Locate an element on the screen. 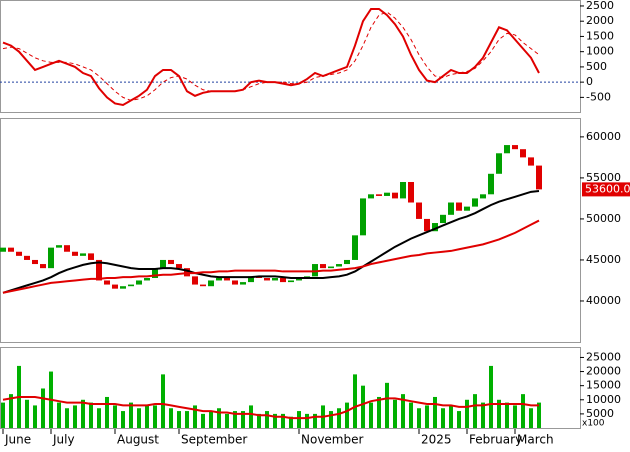 This screenshot has width=630, height=452. y-tick-label: 0 is located at coordinates (589, 81).